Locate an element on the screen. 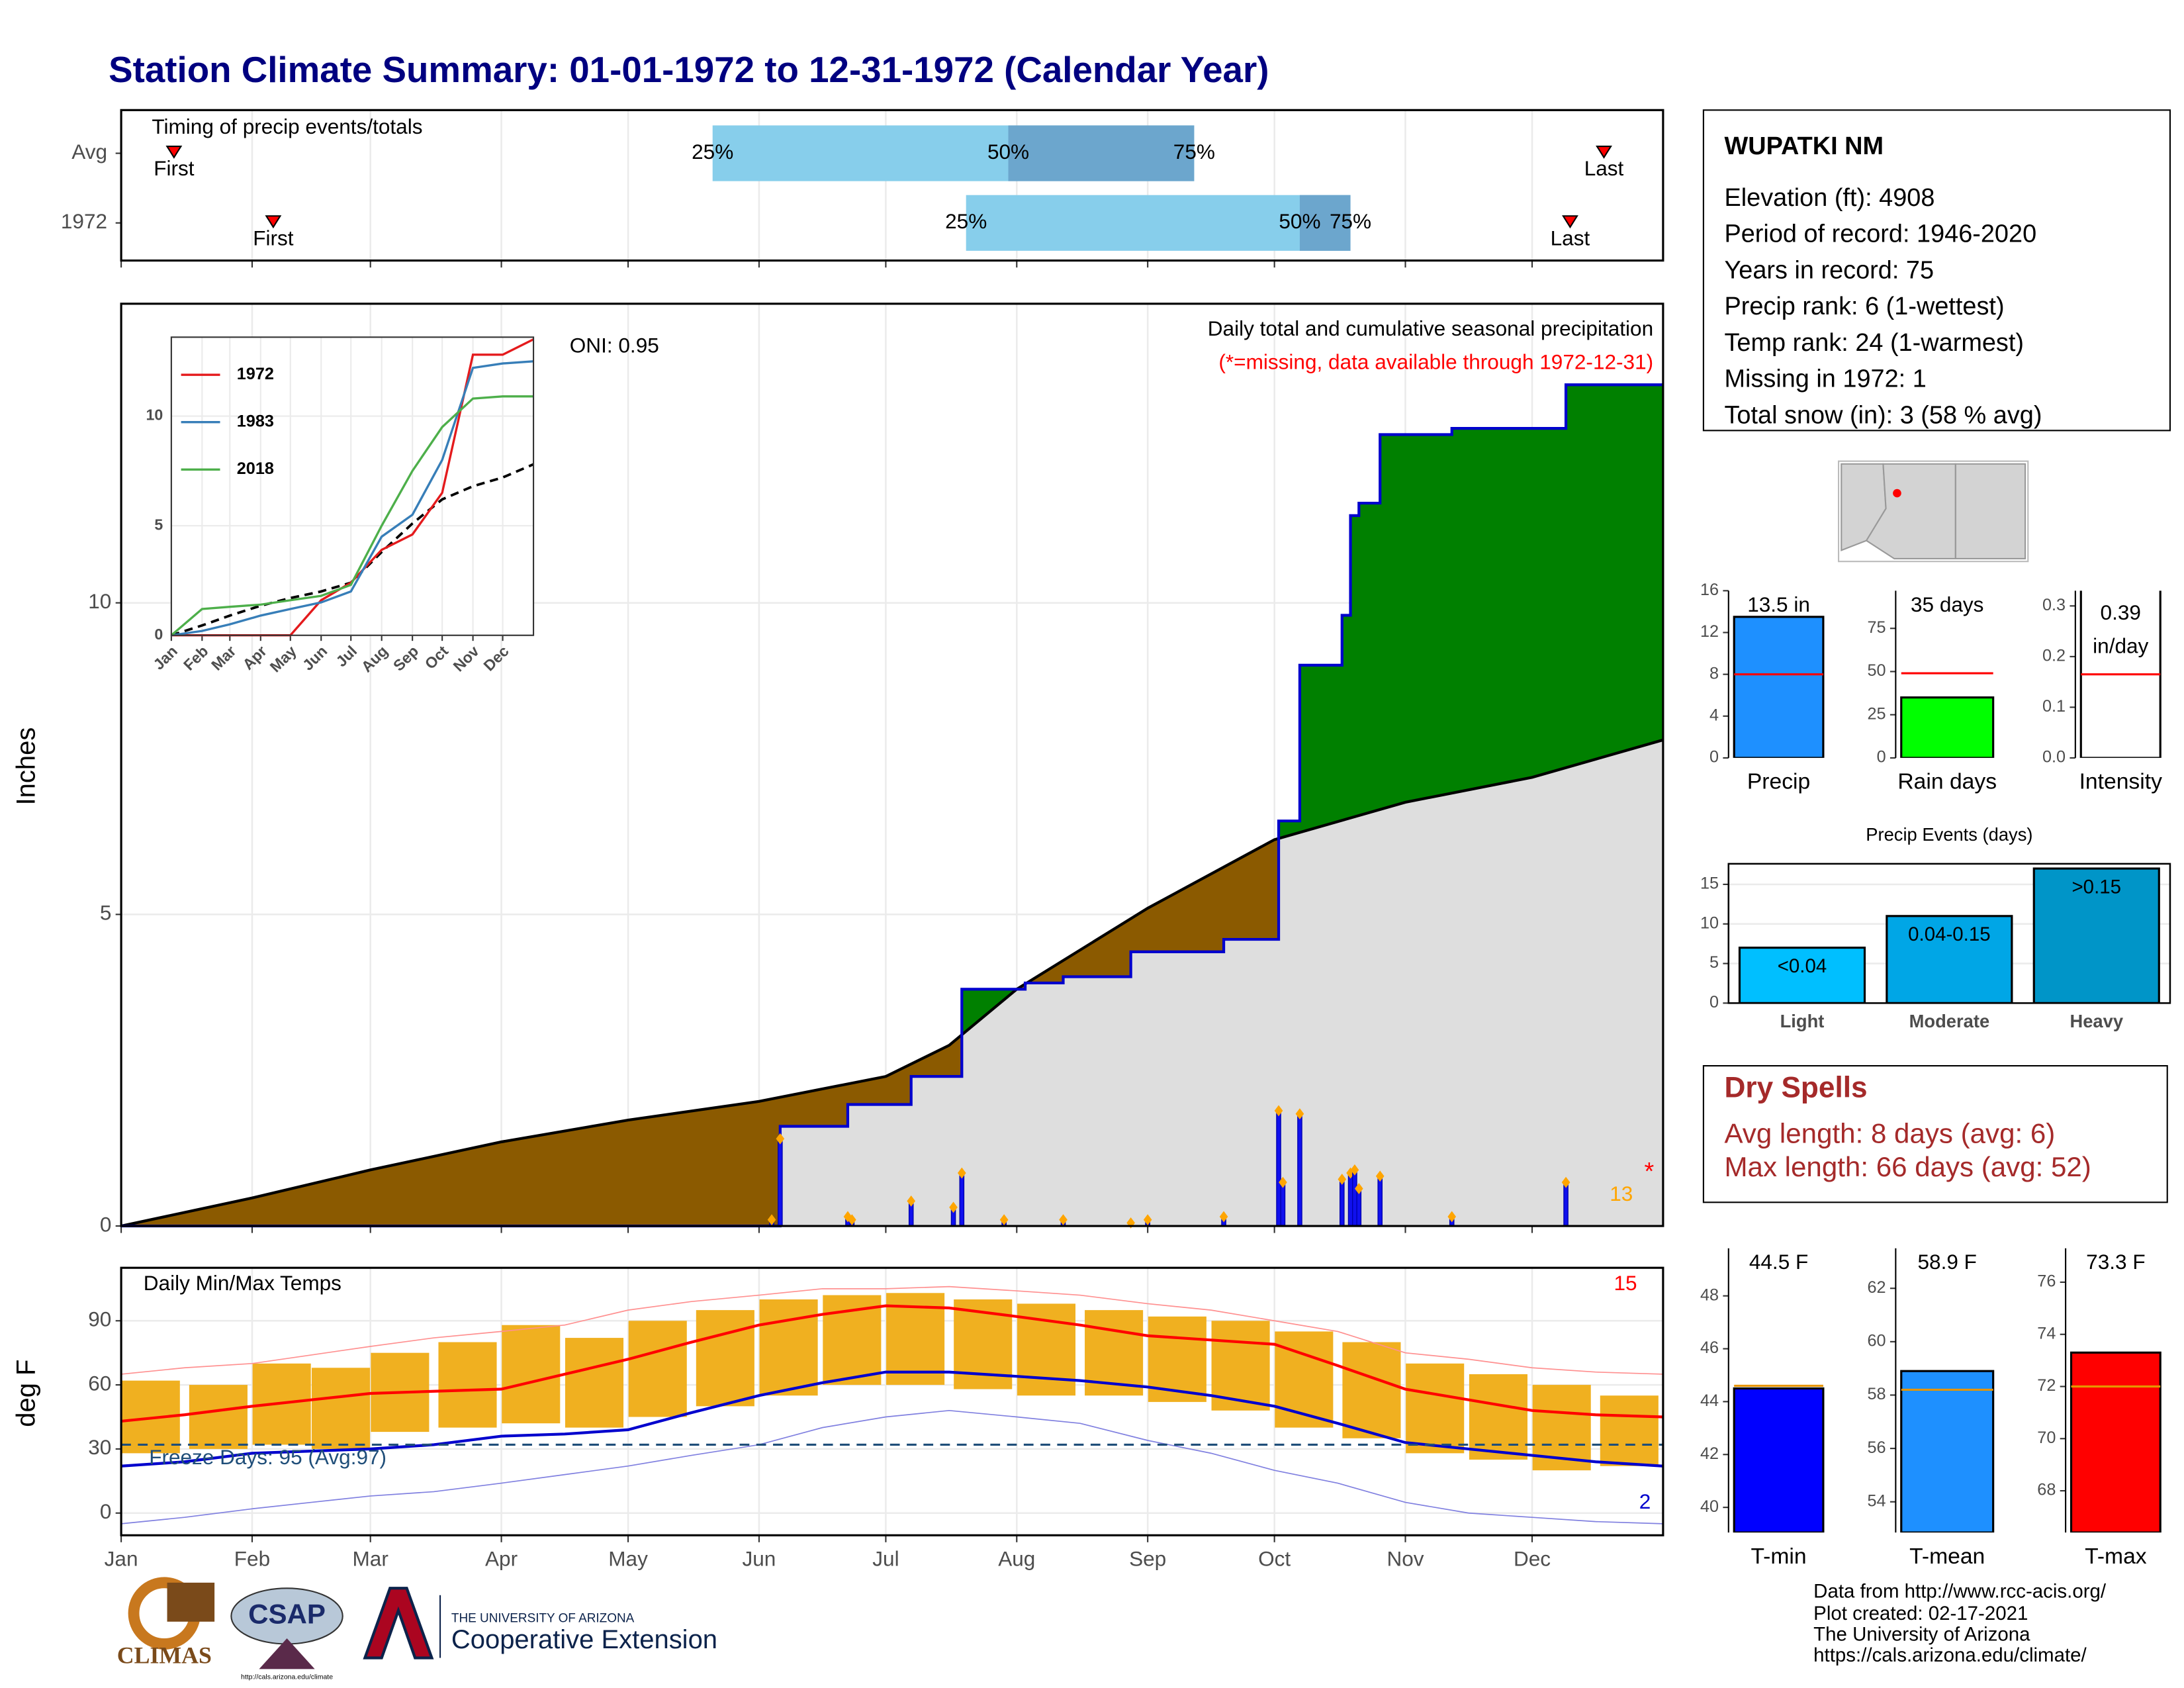  x-axis-label: T-min is located at coordinates (1778, 1556).